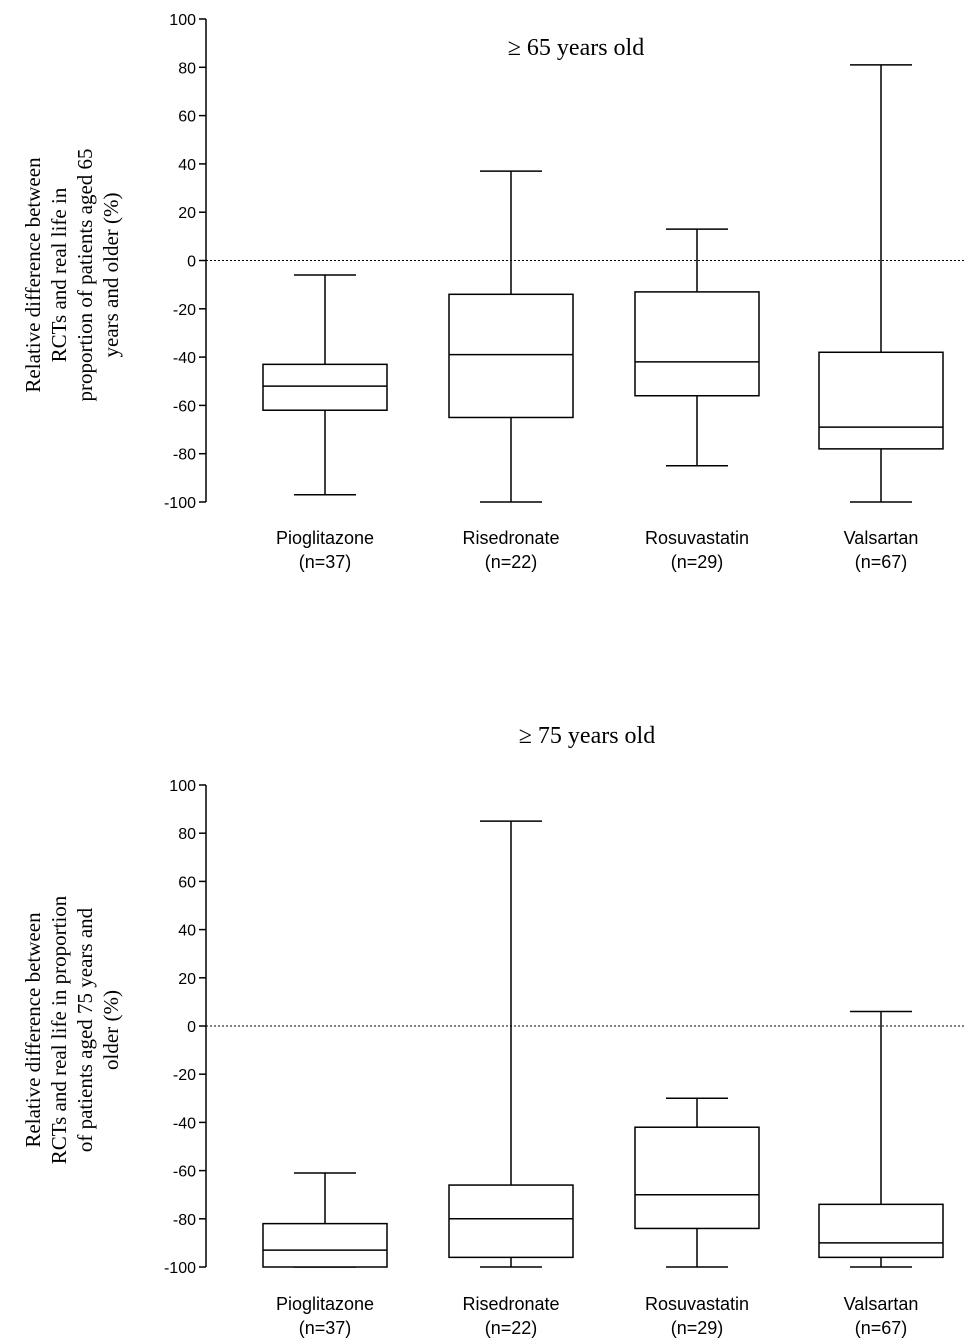 The width and height of the screenshot is (965, 1341). Describe the element at coordinates (111, 1030) in the screenshot. I see `y-axis-label-line-4: older (%)` at that location.